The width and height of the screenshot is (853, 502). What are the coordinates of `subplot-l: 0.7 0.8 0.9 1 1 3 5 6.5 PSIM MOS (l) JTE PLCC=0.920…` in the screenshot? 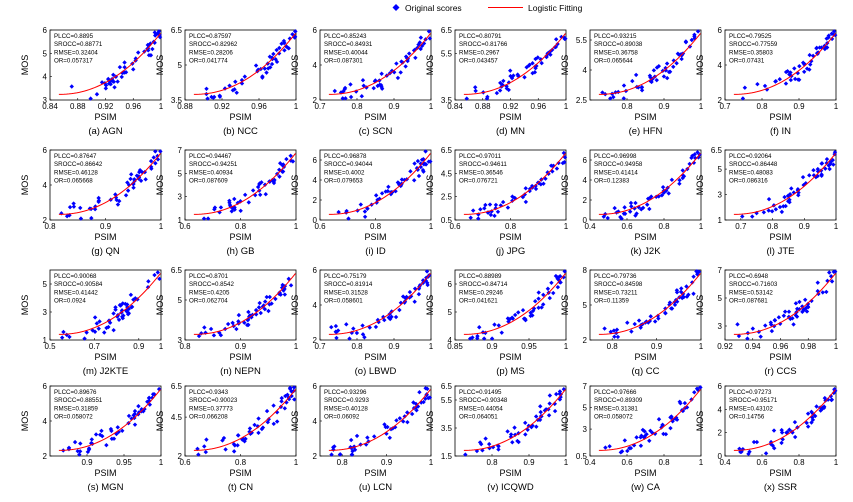 It's located at (767, 201).